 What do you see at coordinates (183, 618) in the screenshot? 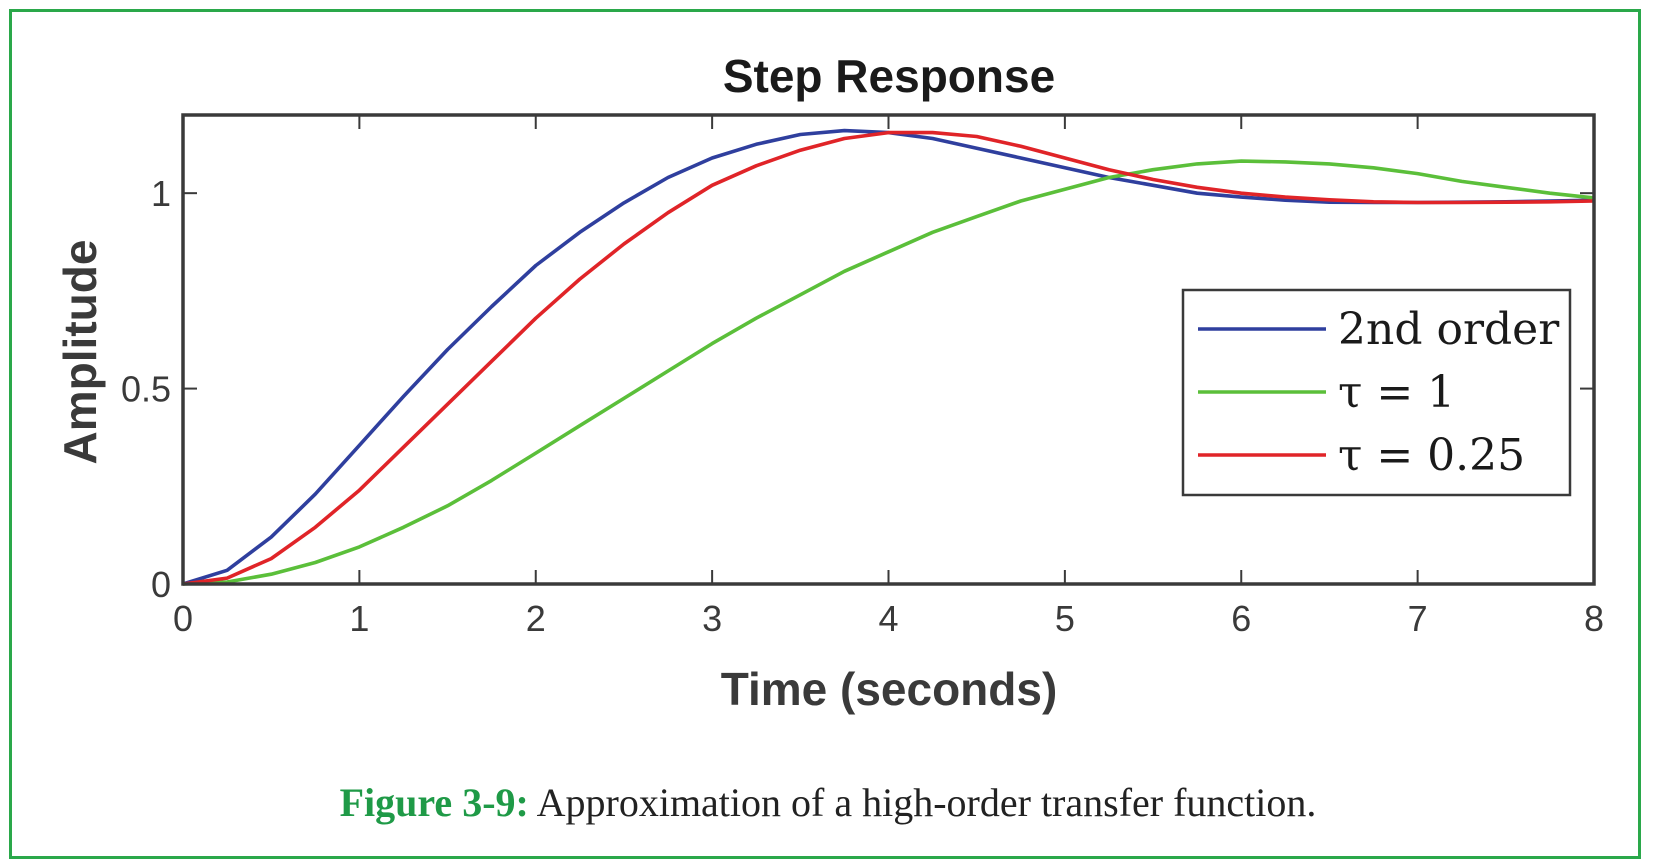
I see `x-tick-label: 0` at bounding box center [183, 618].